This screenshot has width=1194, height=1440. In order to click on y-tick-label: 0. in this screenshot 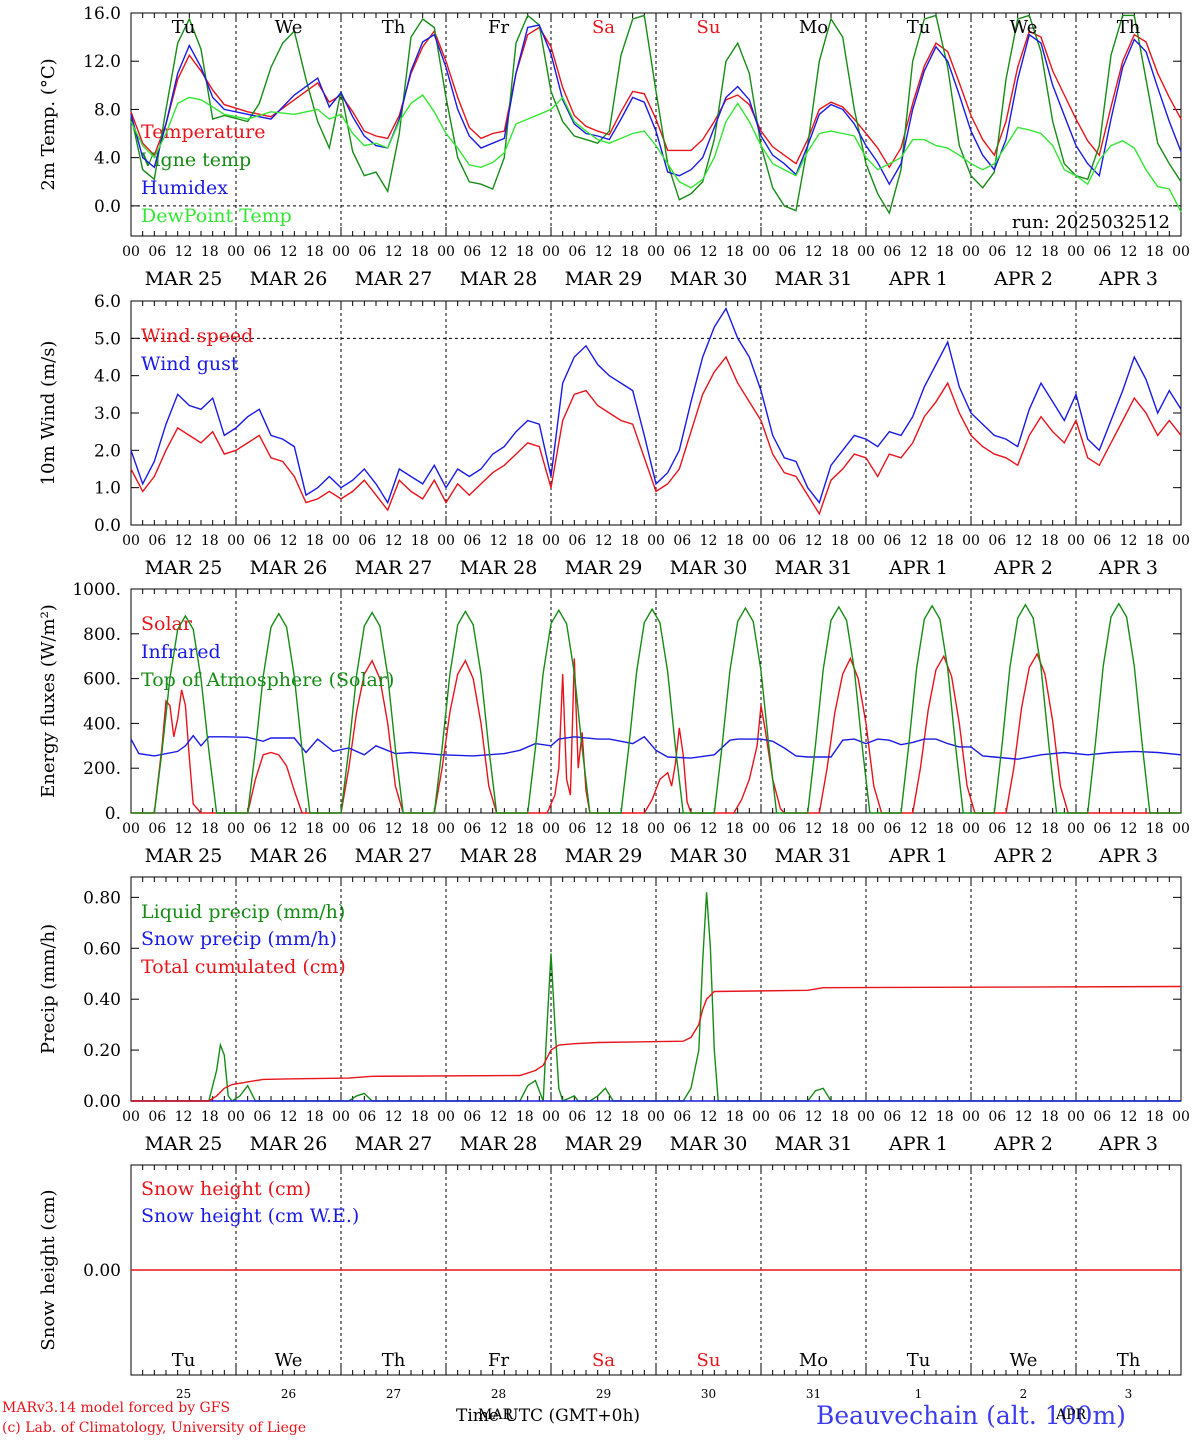, I will do `click(113, 814)`.